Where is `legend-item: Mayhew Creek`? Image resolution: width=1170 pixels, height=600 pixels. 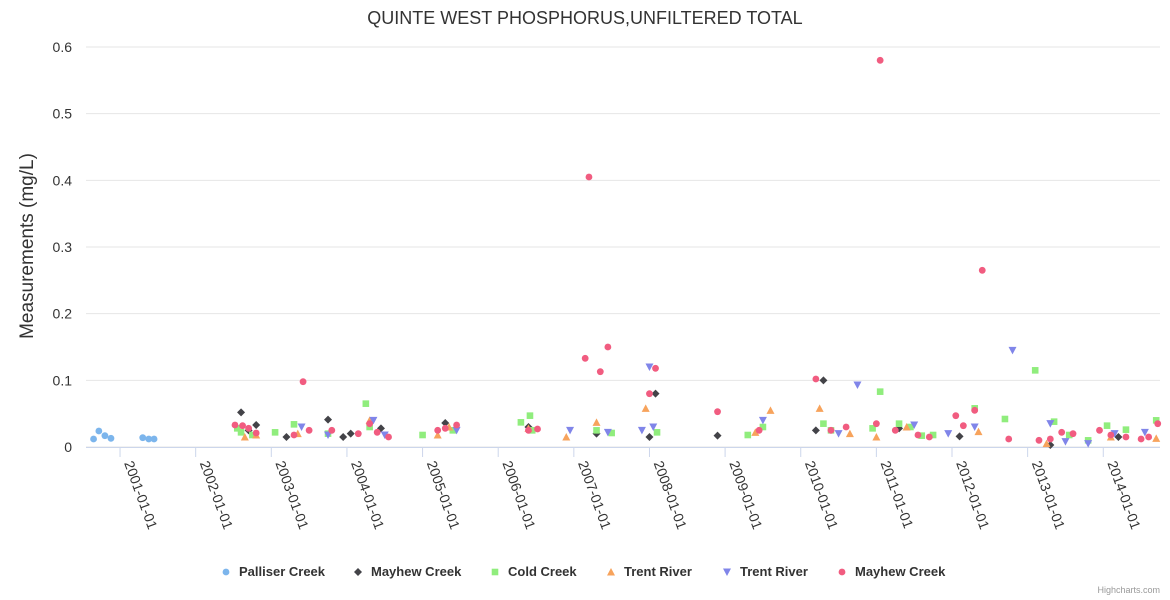 legend-item: Mayhew Creek is located at coordinates (408, 571).